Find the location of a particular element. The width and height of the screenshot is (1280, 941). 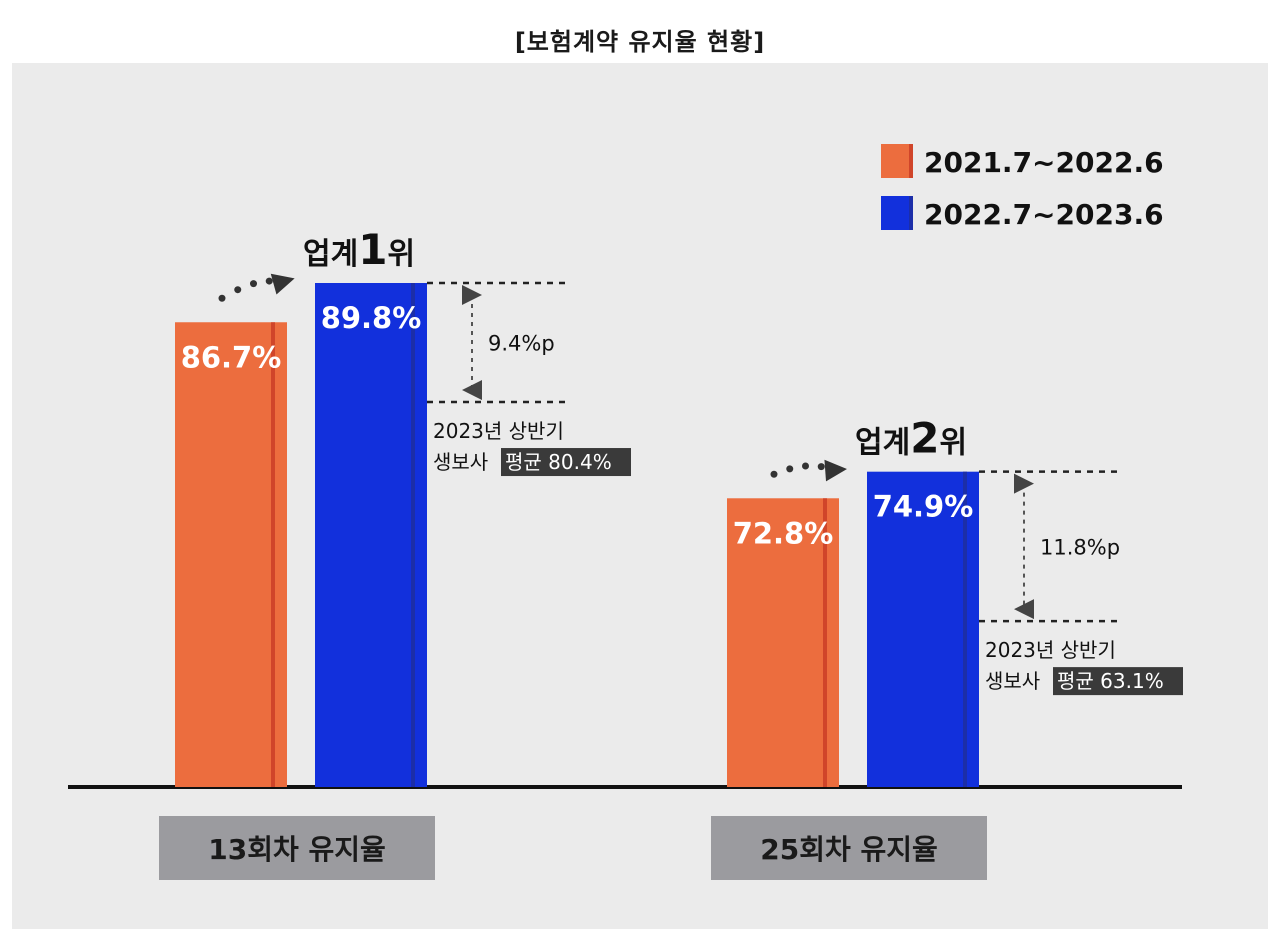

legend-label: 2022.7~2023.6 is located at coordinates (1044, 214).